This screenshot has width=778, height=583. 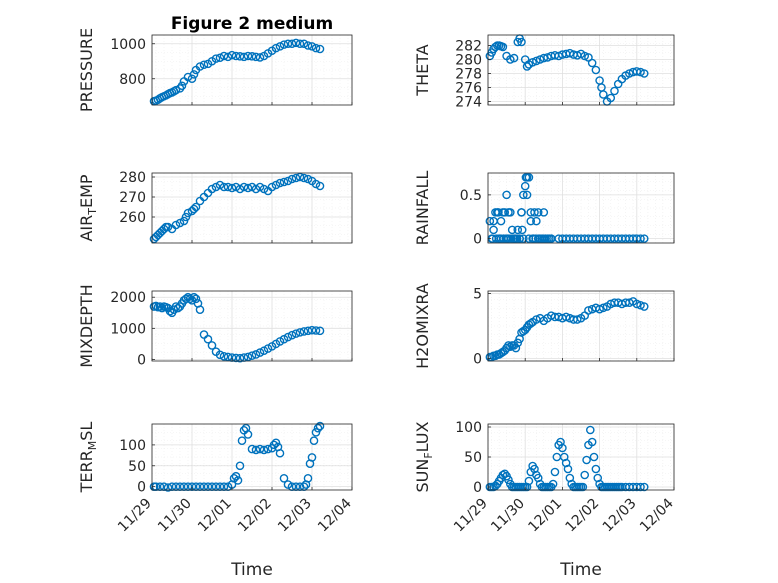 What do you see at coordinates (251, 570) in the screenshot?
I see `terrmsl-xlabel: Time` at bounding box center [251, 570].